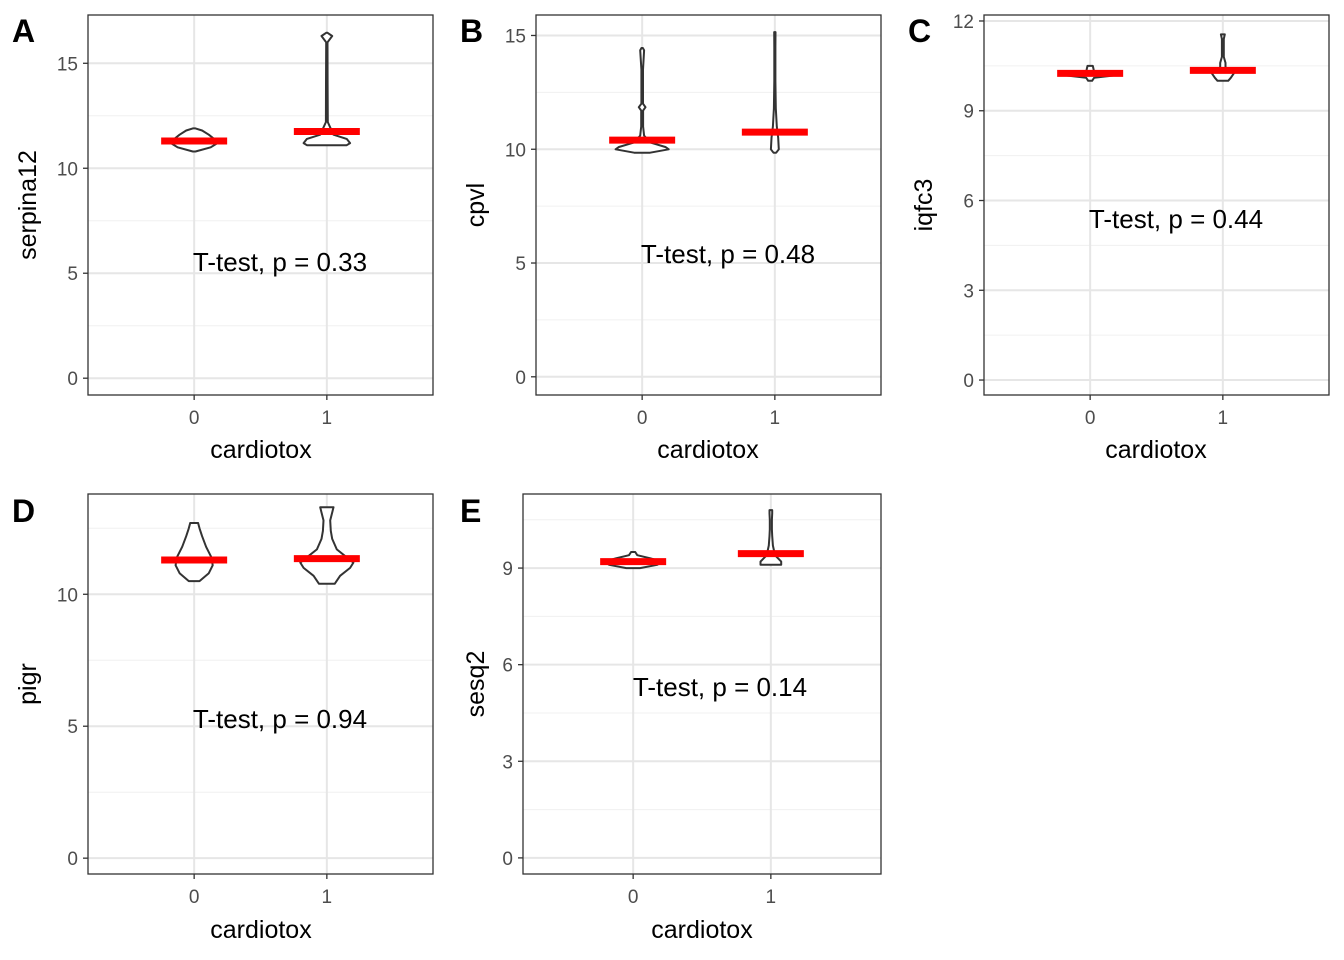  I want to click on ttest-annotation: T-test, p = 0.44, so click(1176, 219).